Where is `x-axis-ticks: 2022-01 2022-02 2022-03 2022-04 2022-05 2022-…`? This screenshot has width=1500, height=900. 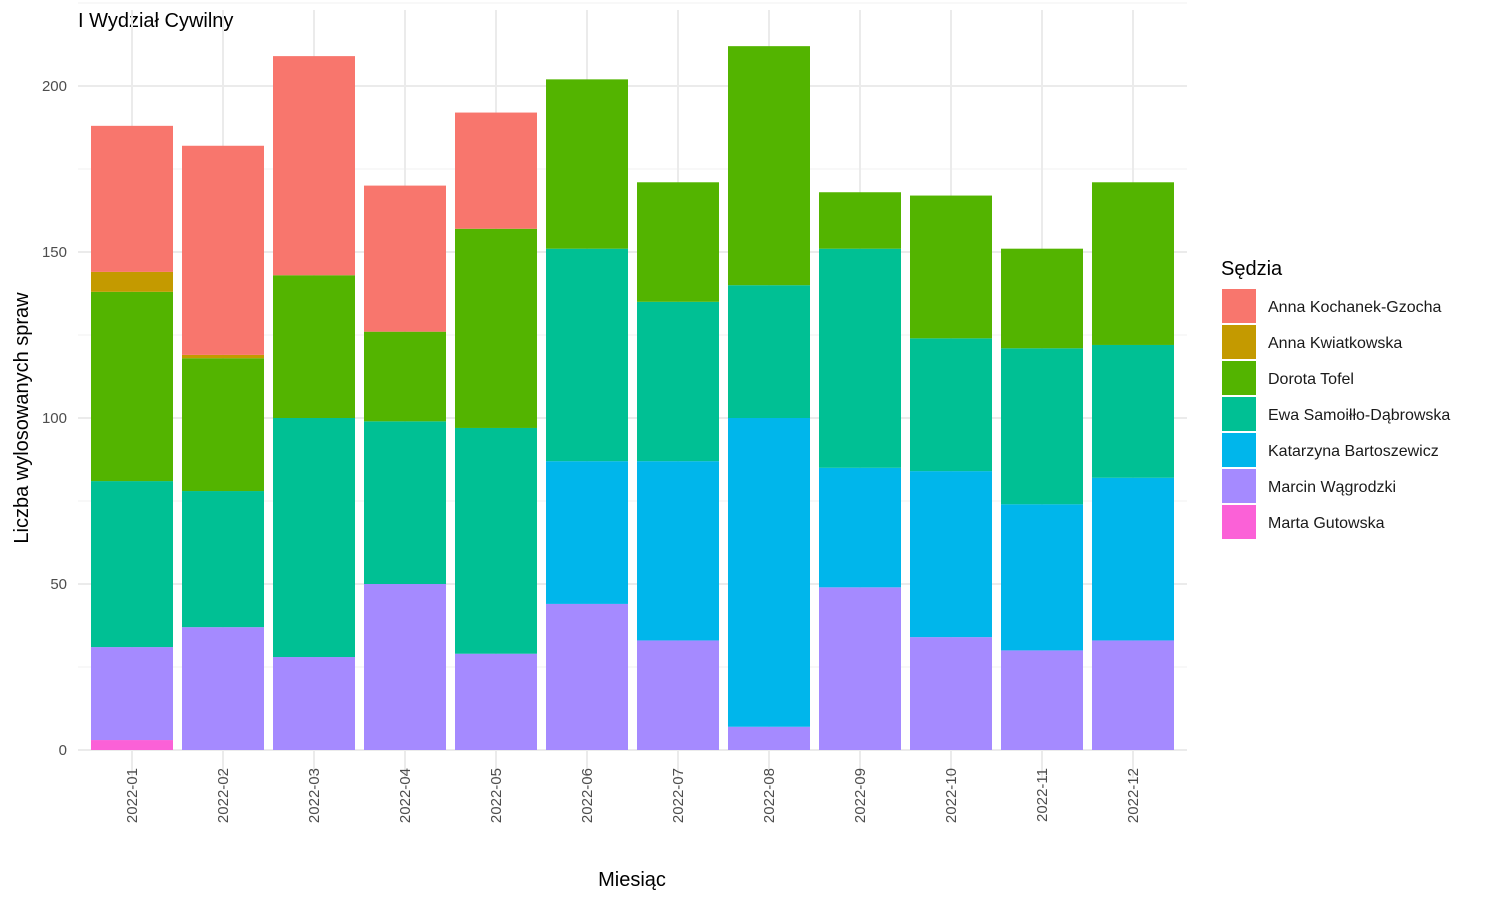 x-axis-ticks: 2022-01 2022-02 2022-03 2022-04 2022-05 2022-… is located at coordinates (633, 795).